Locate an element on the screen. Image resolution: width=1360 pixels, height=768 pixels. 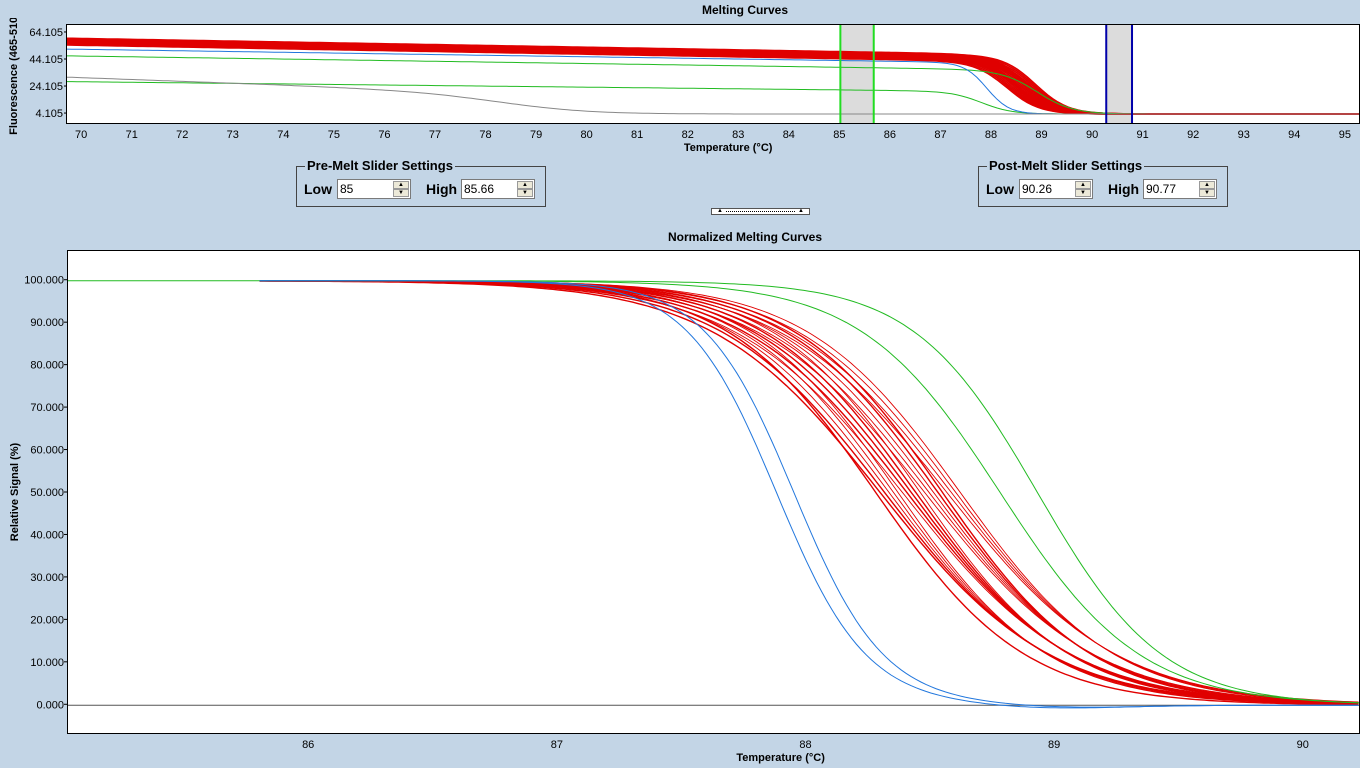
x-tick-label: 78 is located at coordinates (485, 135).